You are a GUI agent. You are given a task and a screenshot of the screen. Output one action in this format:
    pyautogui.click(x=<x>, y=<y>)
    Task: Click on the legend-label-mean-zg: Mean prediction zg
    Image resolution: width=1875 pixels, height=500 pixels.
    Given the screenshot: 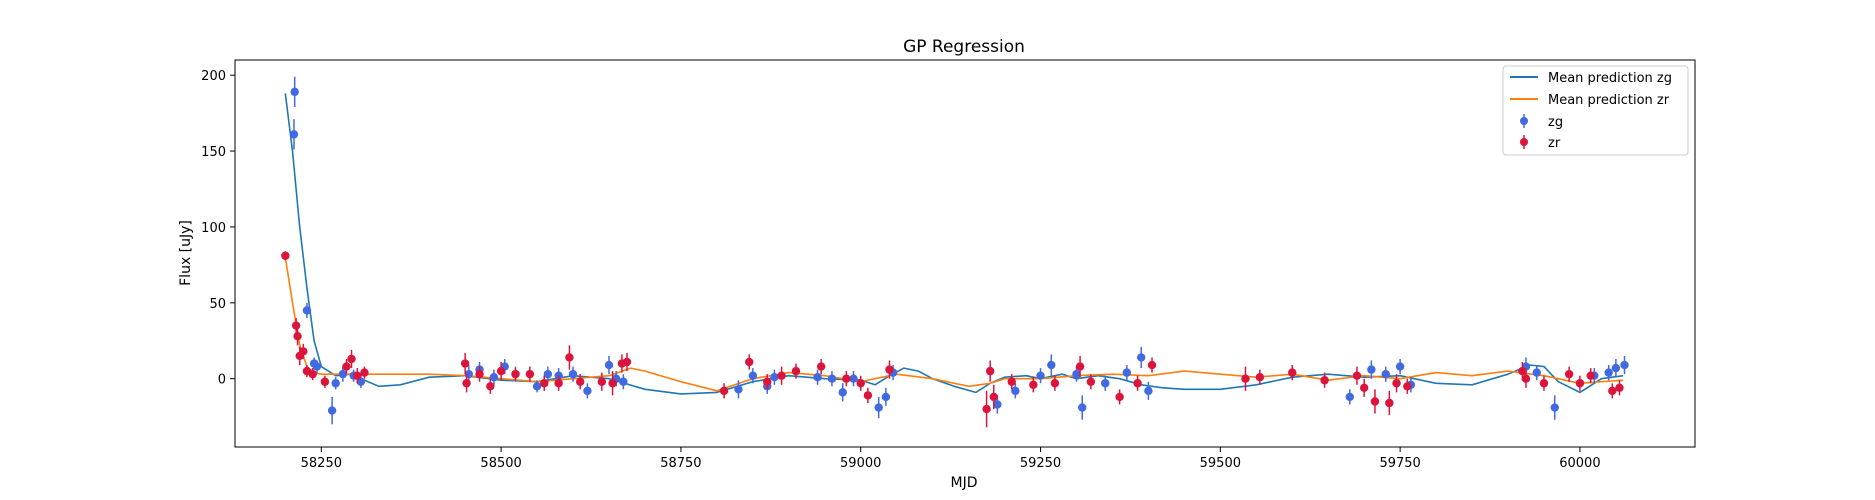 What is the action you would take?
    pyautogui.click(x=1610, y=78)
    